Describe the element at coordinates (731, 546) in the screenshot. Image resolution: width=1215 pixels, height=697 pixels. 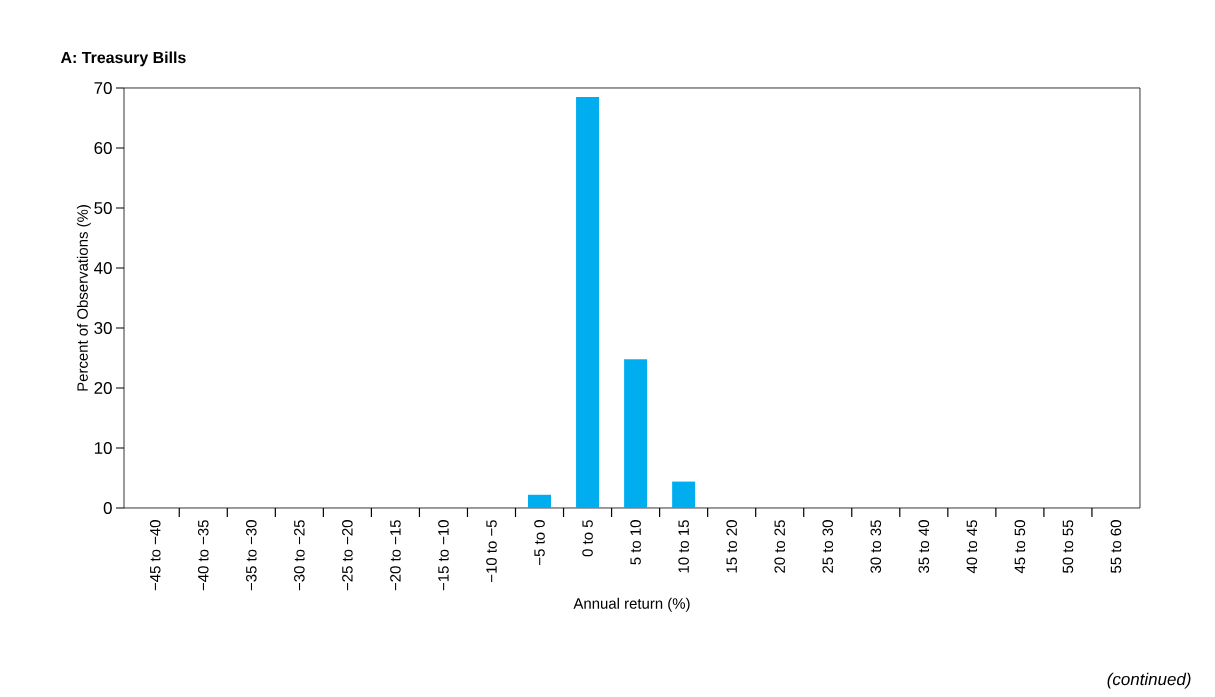
I see `x-tick-label: 15 to 20` at that location.